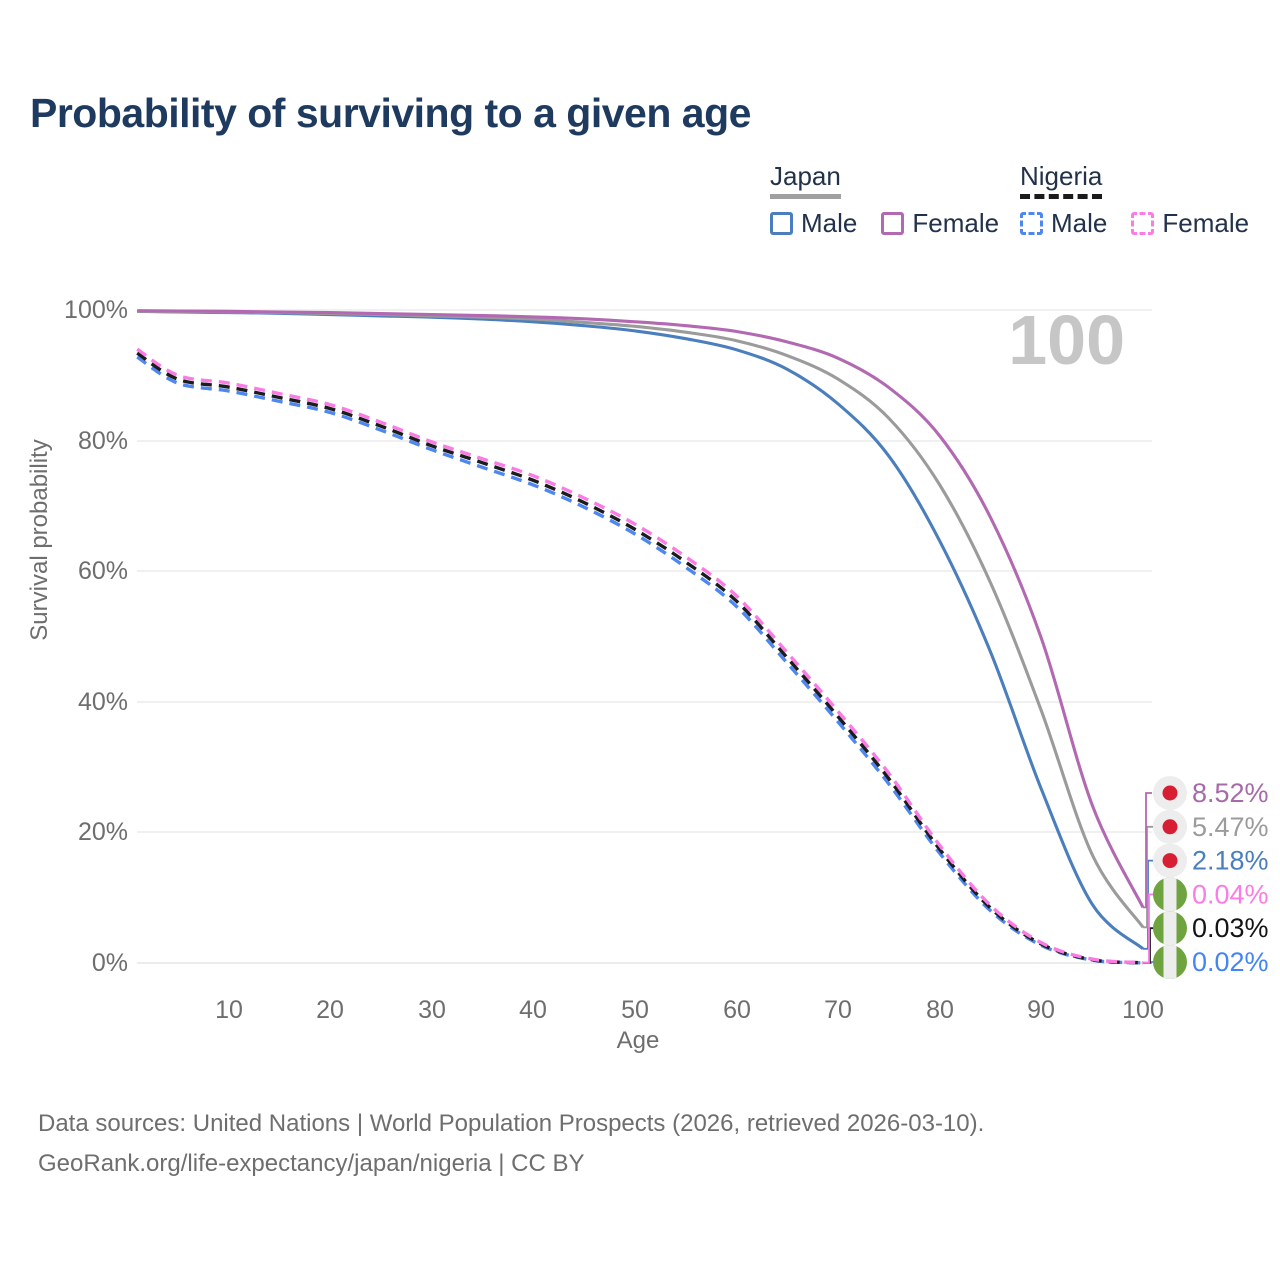  I want to click on japan-male-swatch-icon, so click(781, 223).